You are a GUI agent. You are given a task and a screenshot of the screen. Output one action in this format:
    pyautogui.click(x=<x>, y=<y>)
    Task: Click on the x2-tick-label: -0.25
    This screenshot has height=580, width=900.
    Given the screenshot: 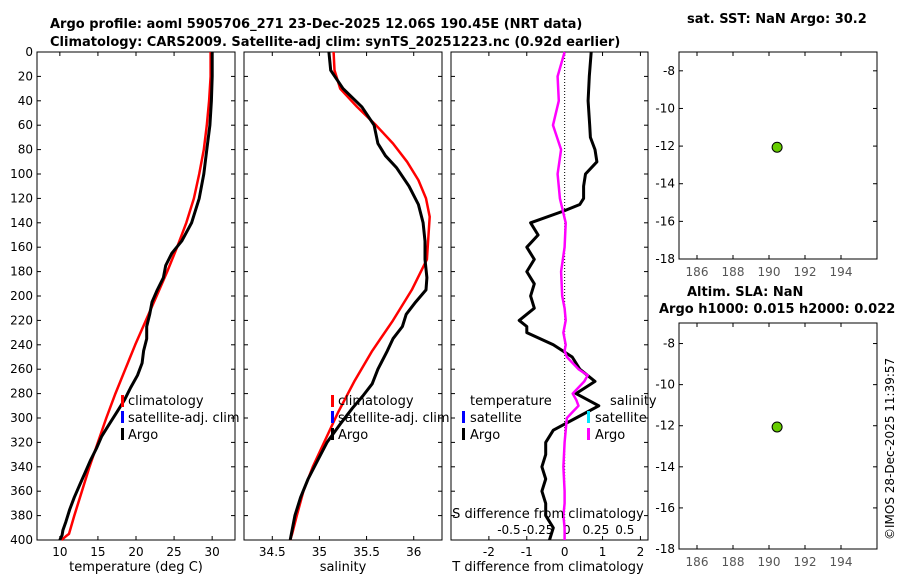 What is the action you would take?
    pyautogui.click(x=537, y=530)
    